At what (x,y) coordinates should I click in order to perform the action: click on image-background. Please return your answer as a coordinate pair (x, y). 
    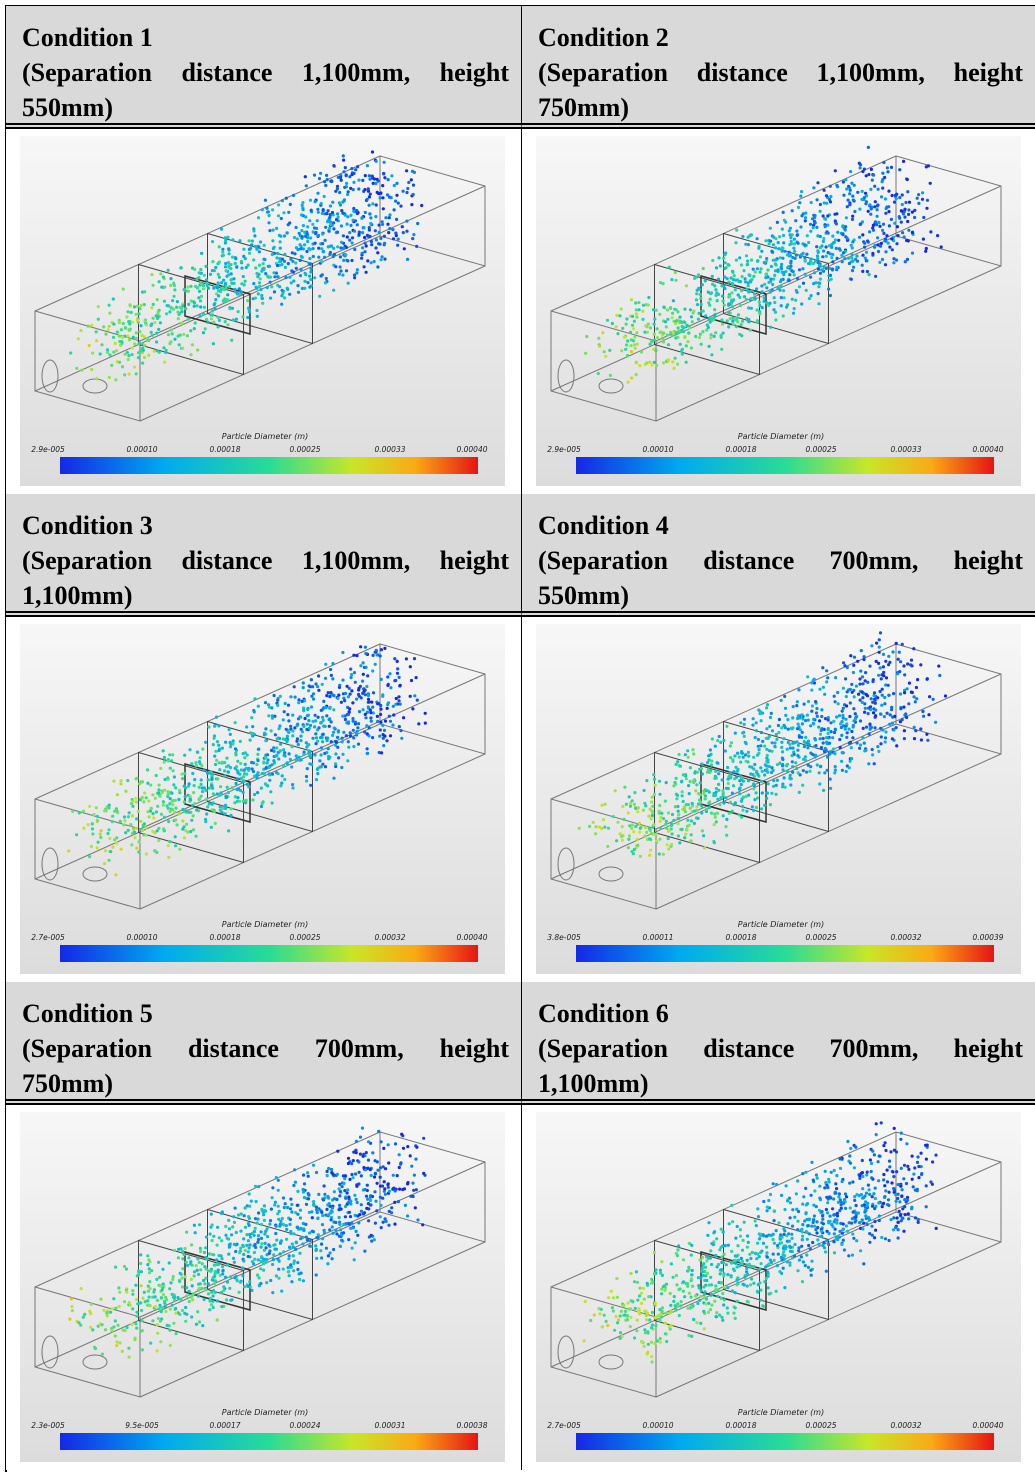
    Looking at the image, I should click on (778, 1287).